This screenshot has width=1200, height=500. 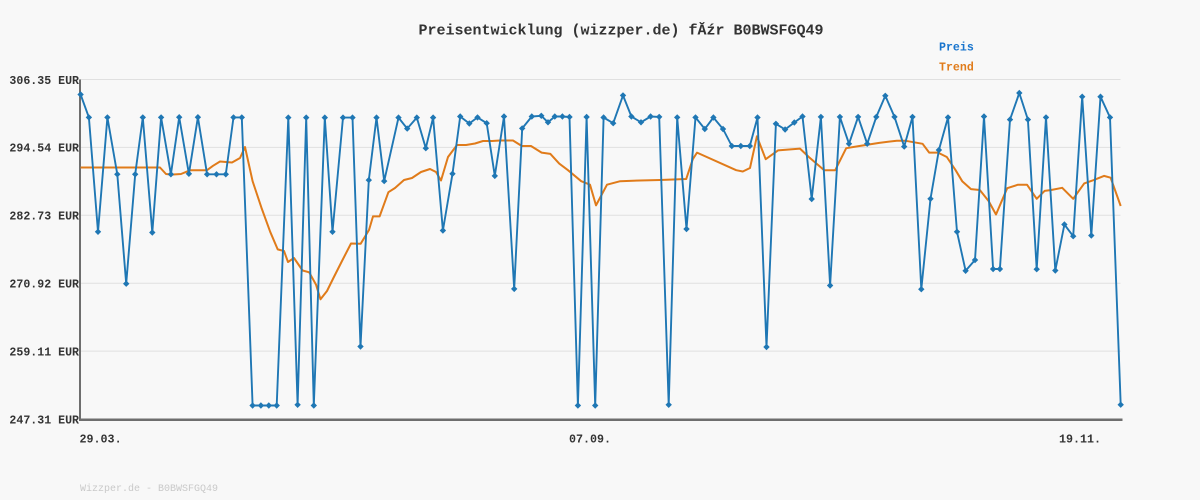 What do you see at coordinates (44, 217) in the screenshot?
I see `svg-text: 282.73 EUR` at bounding box center [44, 217].